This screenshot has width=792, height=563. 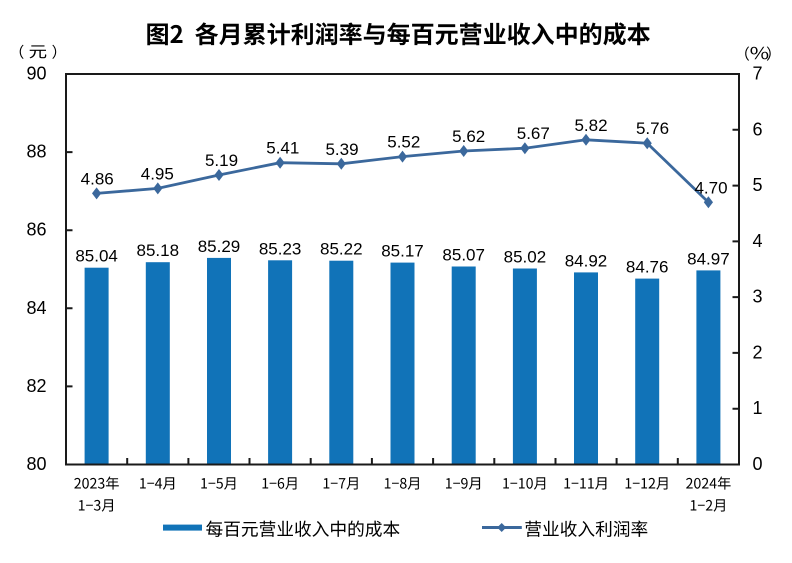 What do you see at coordinates (758, 129) in the screenshot?
I see `svg-text: 6` at bounding box center [758, 129].